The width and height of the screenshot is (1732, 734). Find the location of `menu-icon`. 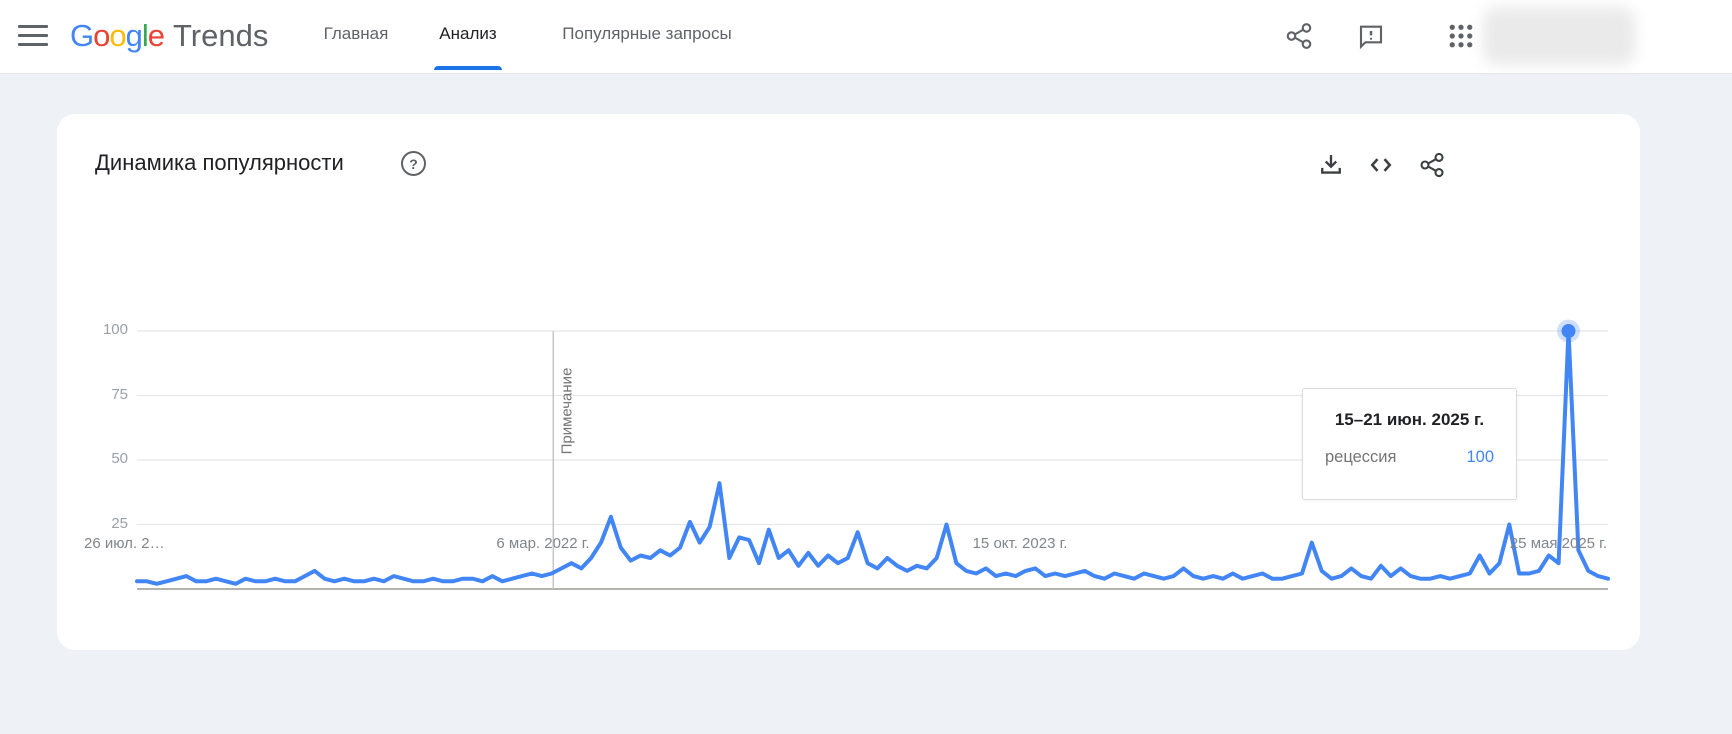

menu-icon is located at coordinates (33, 36).